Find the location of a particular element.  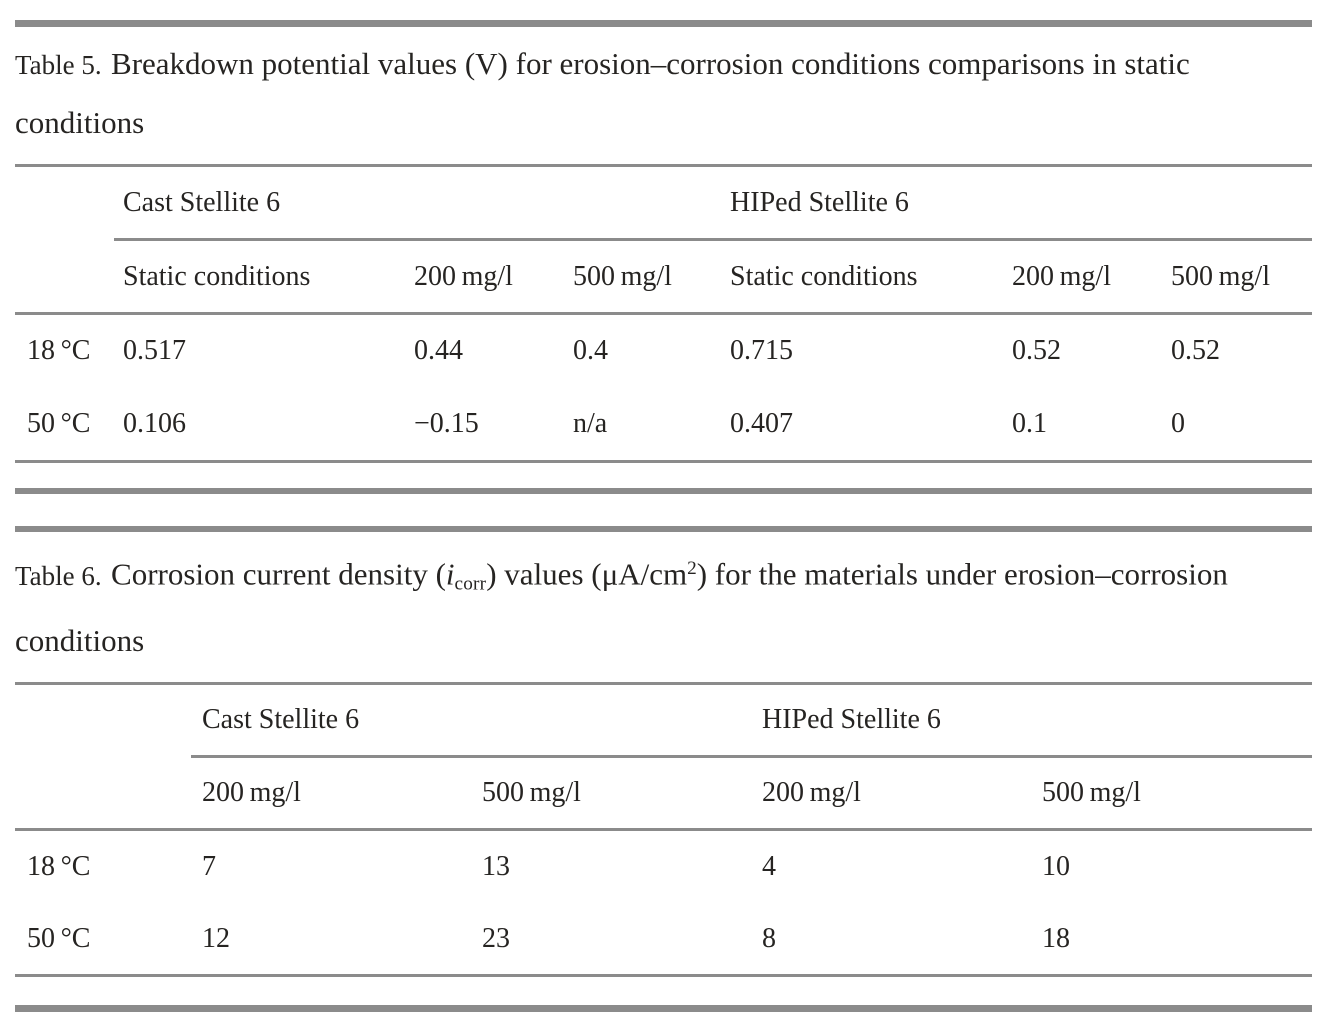

table6-subheader-empty is located at coordinates (103, 794).